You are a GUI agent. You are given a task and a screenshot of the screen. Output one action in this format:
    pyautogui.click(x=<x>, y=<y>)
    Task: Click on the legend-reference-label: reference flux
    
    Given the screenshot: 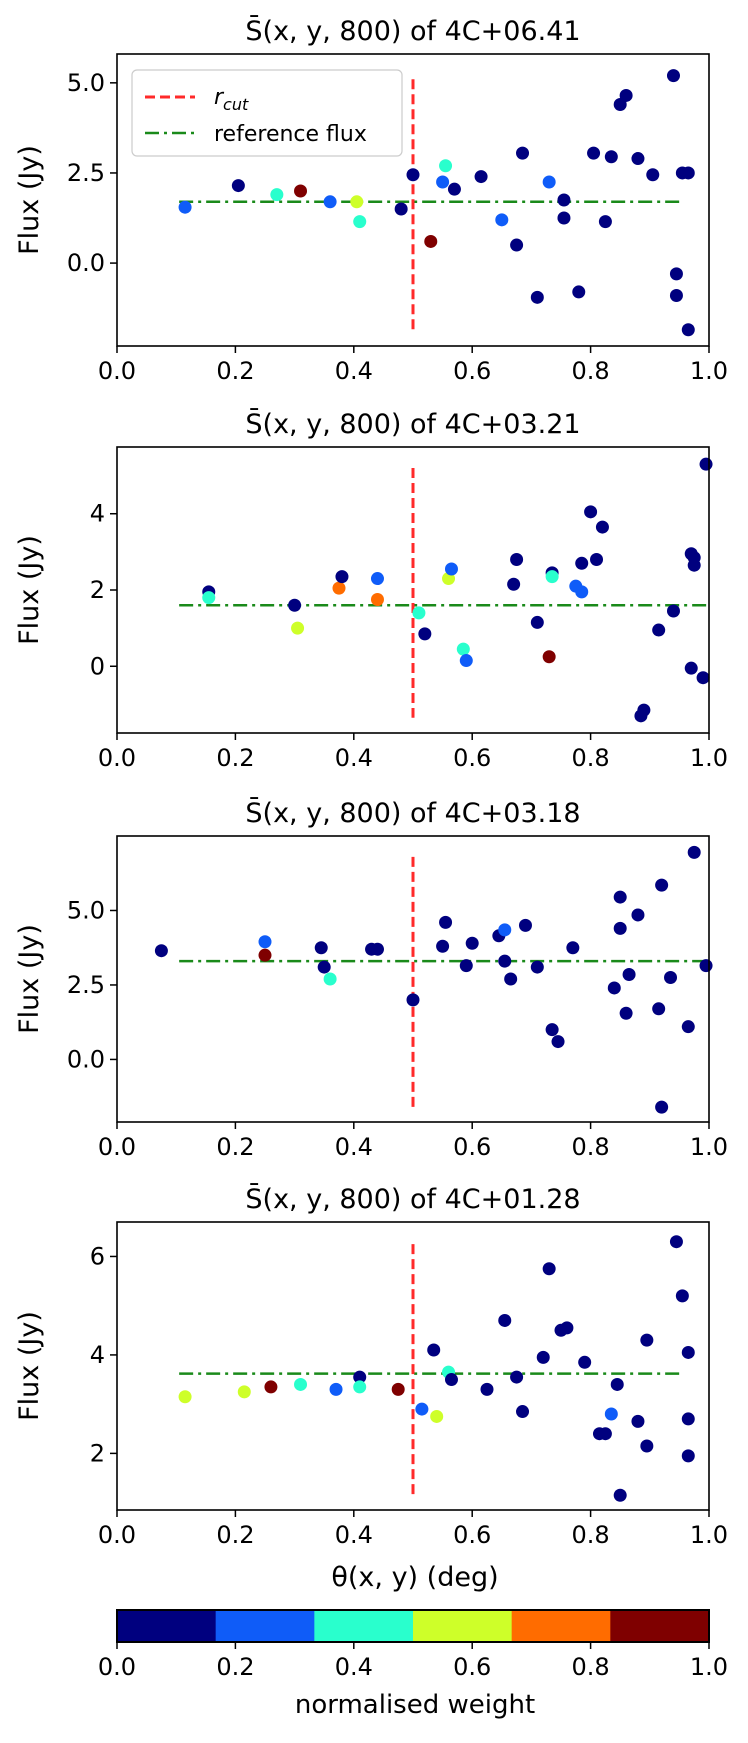 What is the action you would take?
    pyautogui.click(x=290, y=134)
    